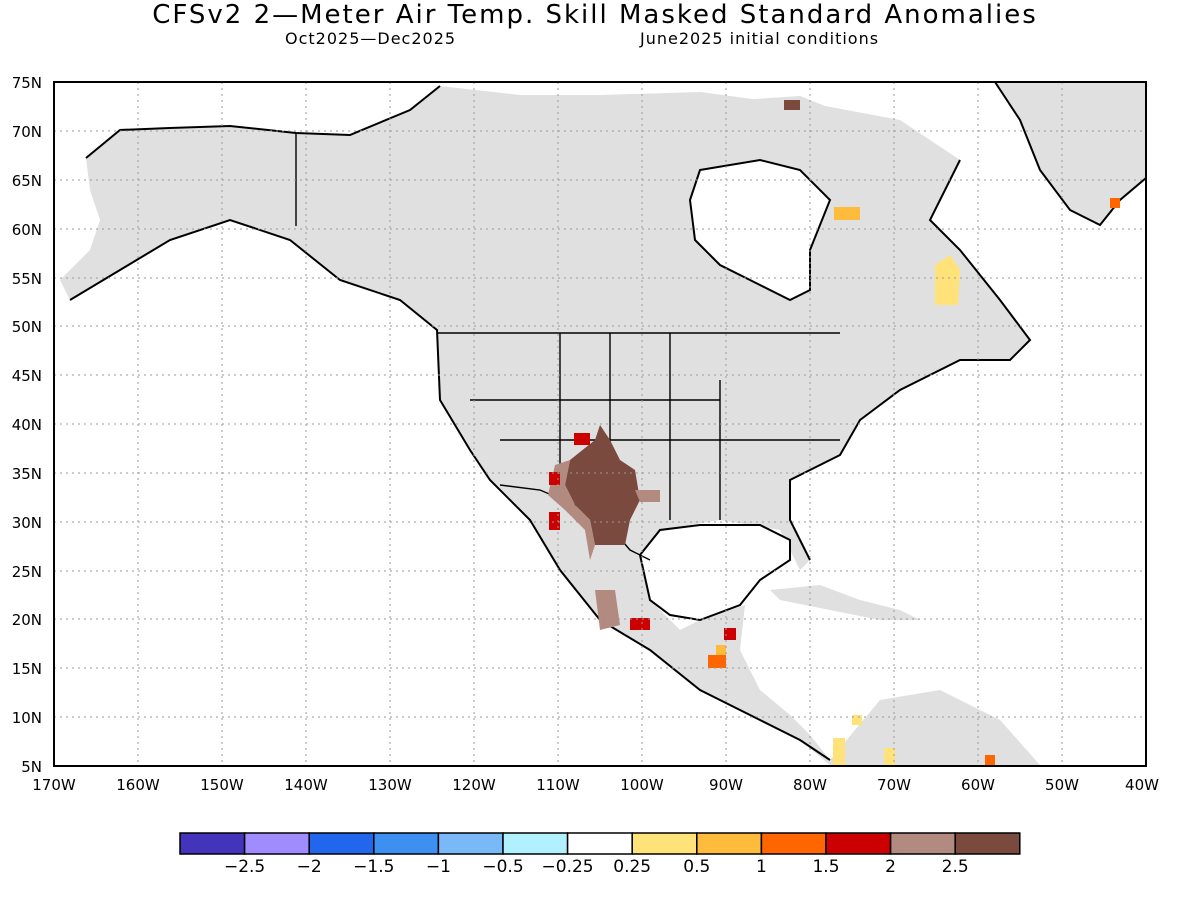 The width and height of the screenshot is (1200, 900). What do you see at coordinates (760, 38) in the screenshot?
I see `initial-conditions: June2025 initial conditions` at bounding box center [760, 38].